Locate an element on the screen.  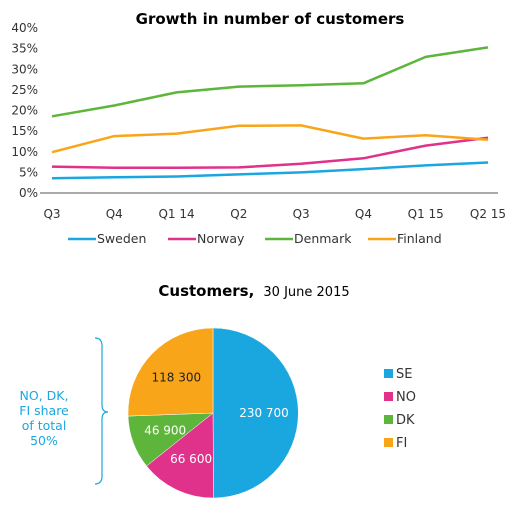
series-line-sweden is located at coordinates (270, 170).